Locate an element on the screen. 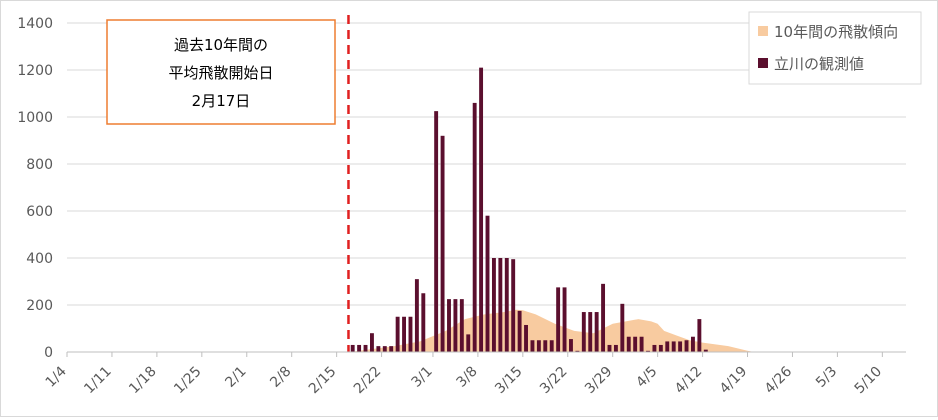  annotation-line: 2月17日 is located at coordinates (221, 101).